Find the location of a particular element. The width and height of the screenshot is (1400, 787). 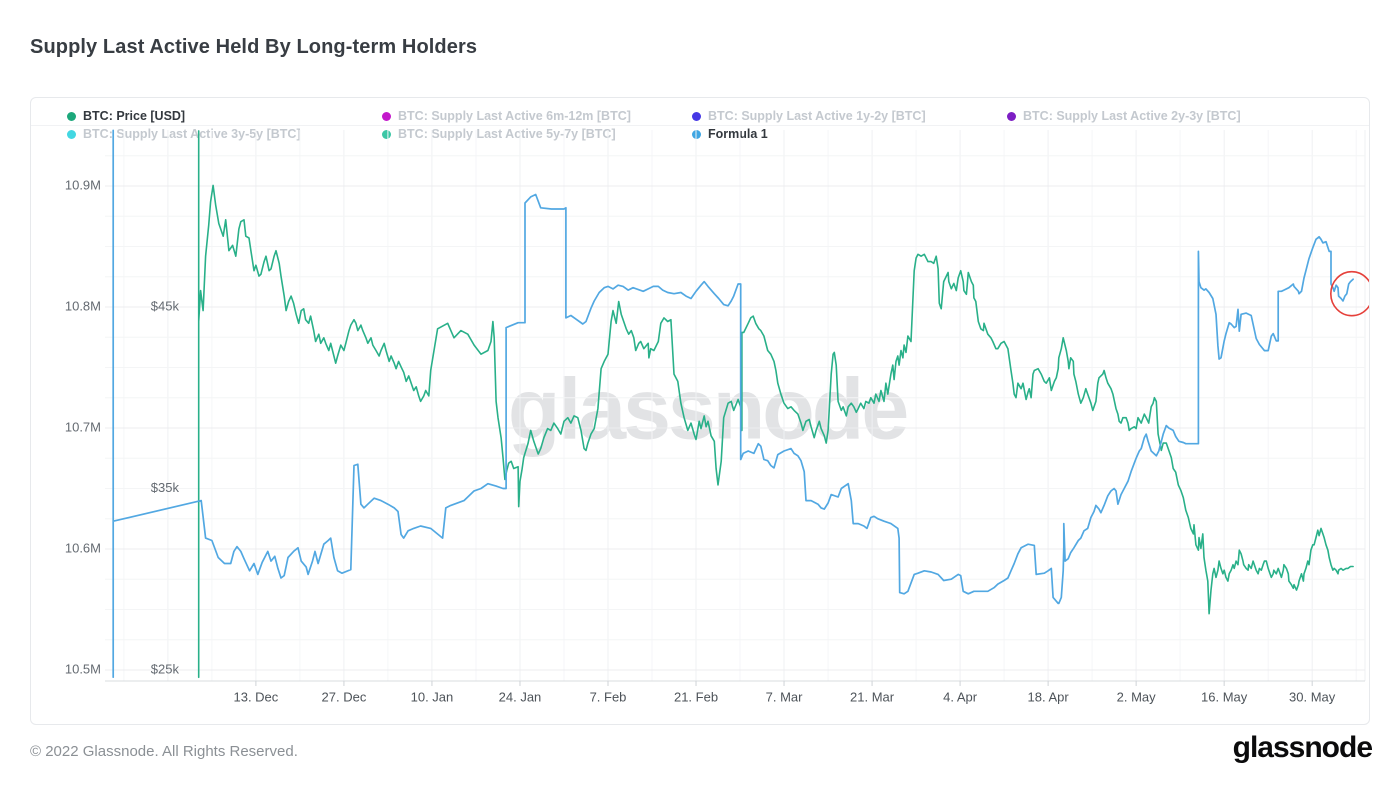

x-tick-label: 30. May is located at coordinates (1312, 696).